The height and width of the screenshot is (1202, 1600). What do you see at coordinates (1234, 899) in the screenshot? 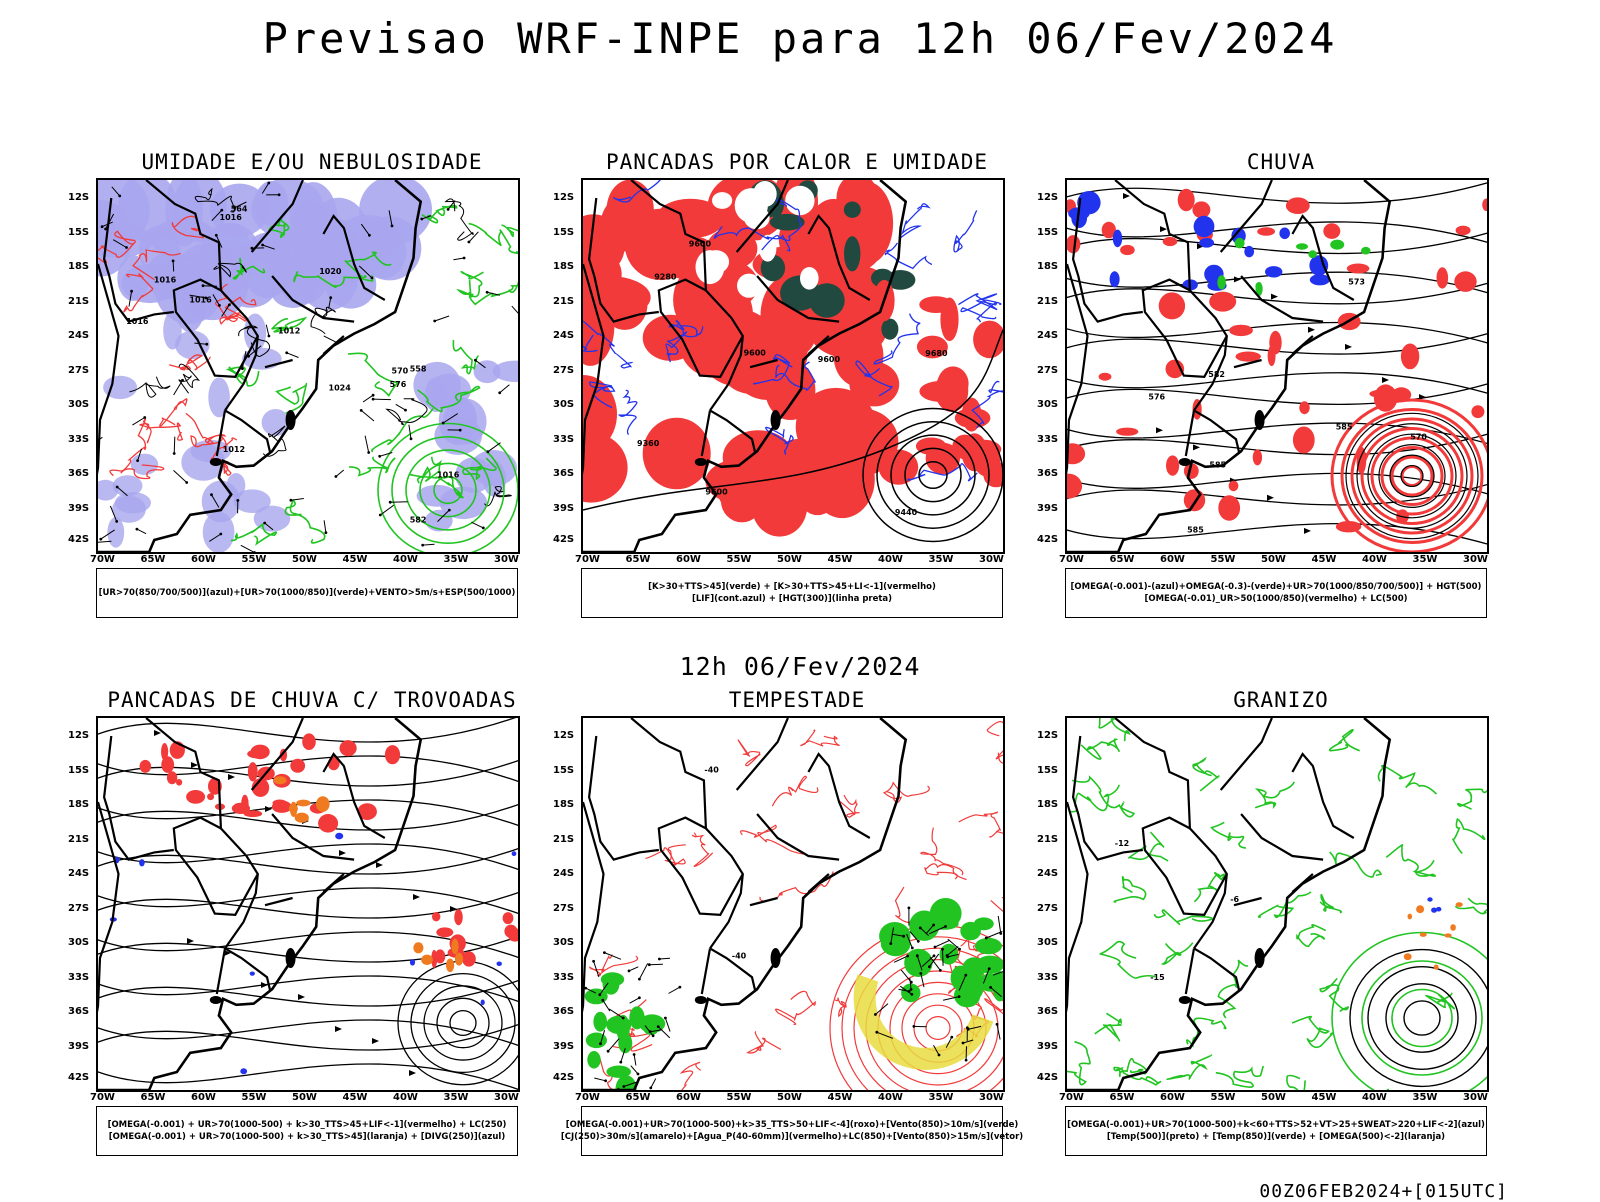
I see `contour-label: -6` at bounding box center [1234, 899].